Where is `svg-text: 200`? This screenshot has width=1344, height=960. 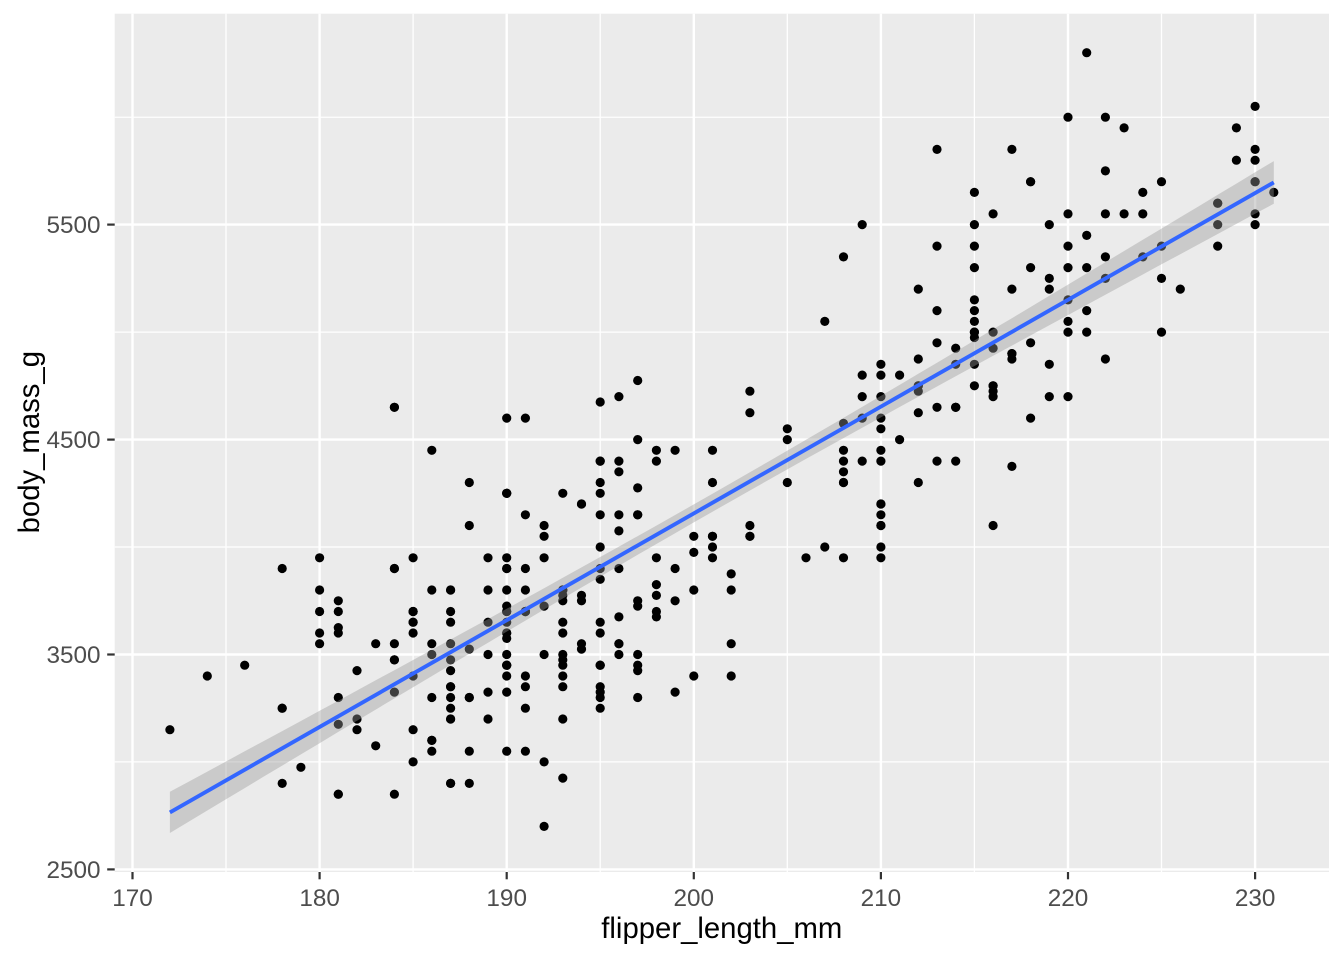
svg-text: 200 is located at coordinates (694, 898).